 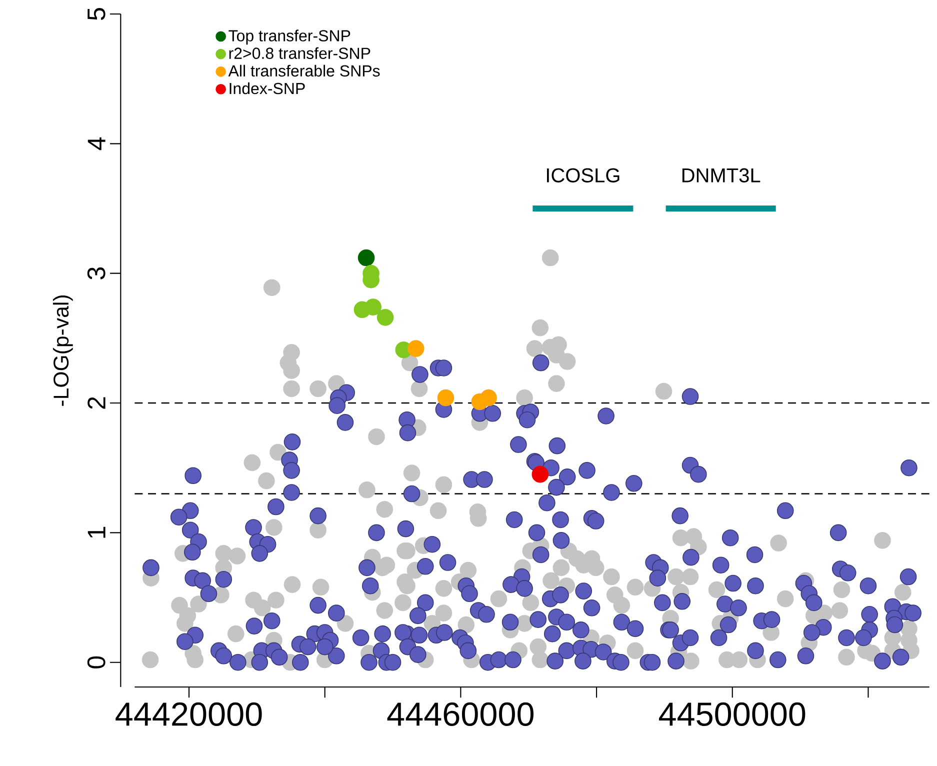 I want to click on y-tick-label: 0, so click(x=96, y=662).